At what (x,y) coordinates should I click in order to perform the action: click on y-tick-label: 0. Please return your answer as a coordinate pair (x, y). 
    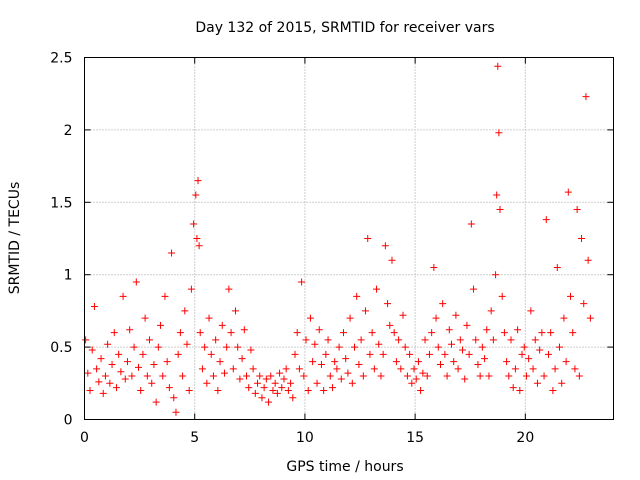
    Looking at the image, I should click on (68, 421).